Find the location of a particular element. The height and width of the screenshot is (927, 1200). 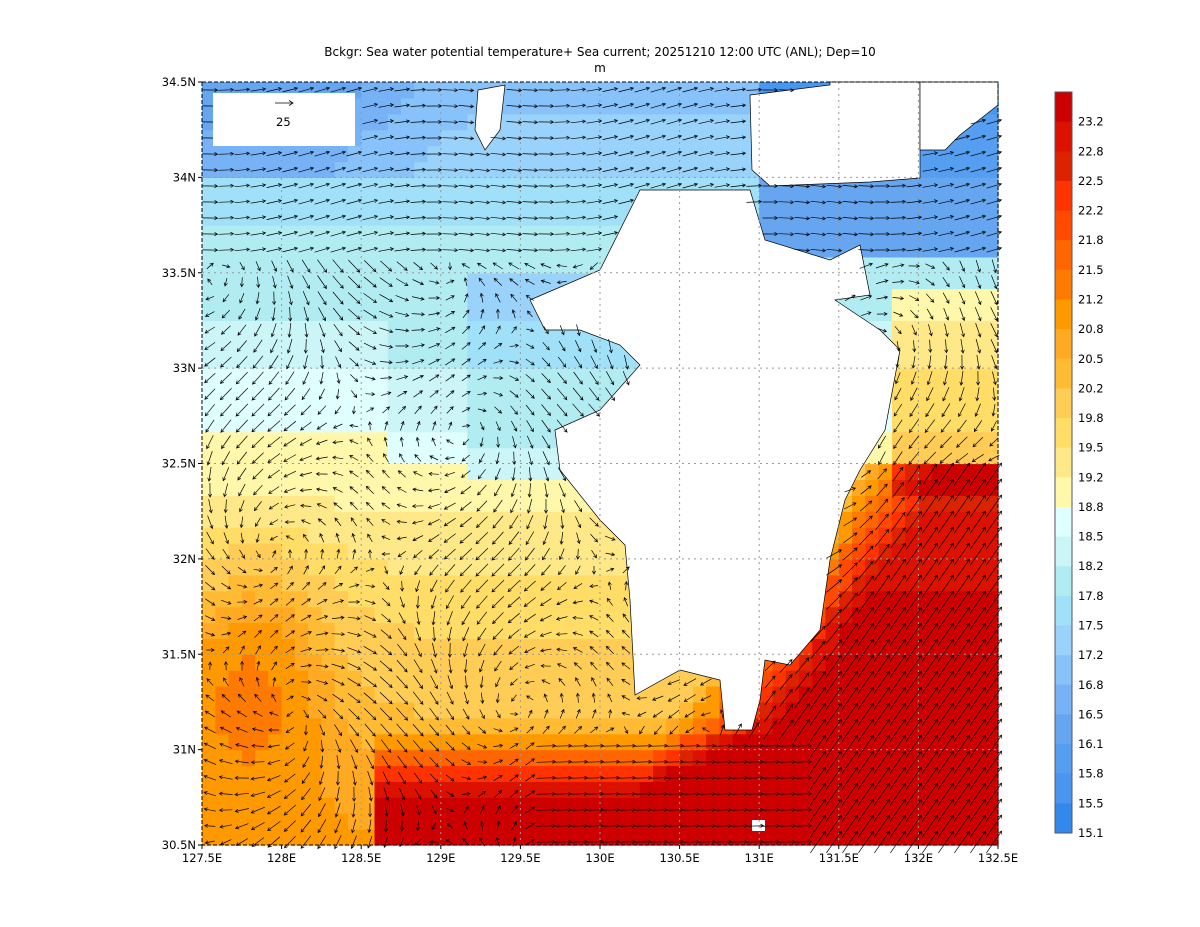

colorbar-label: 20.5 is located at coordinates (1091, 359).